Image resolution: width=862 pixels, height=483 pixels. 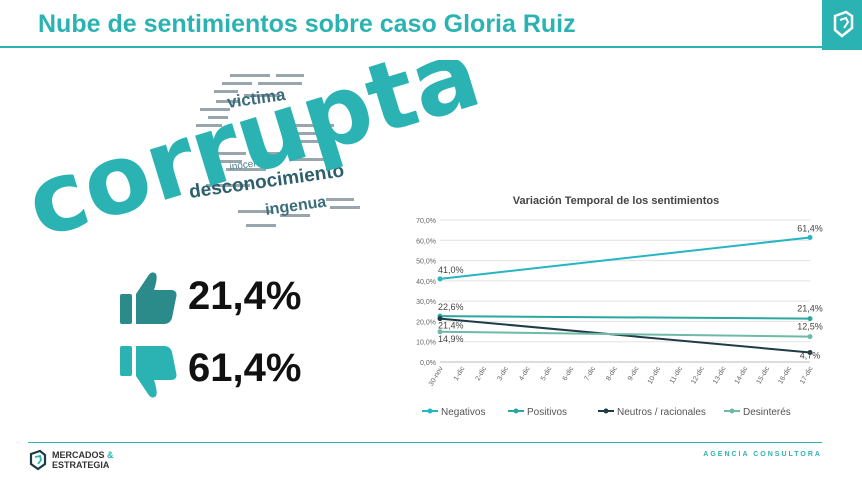 I want to click on x-tick-label: 1-dic, so click(x=460, y=373).